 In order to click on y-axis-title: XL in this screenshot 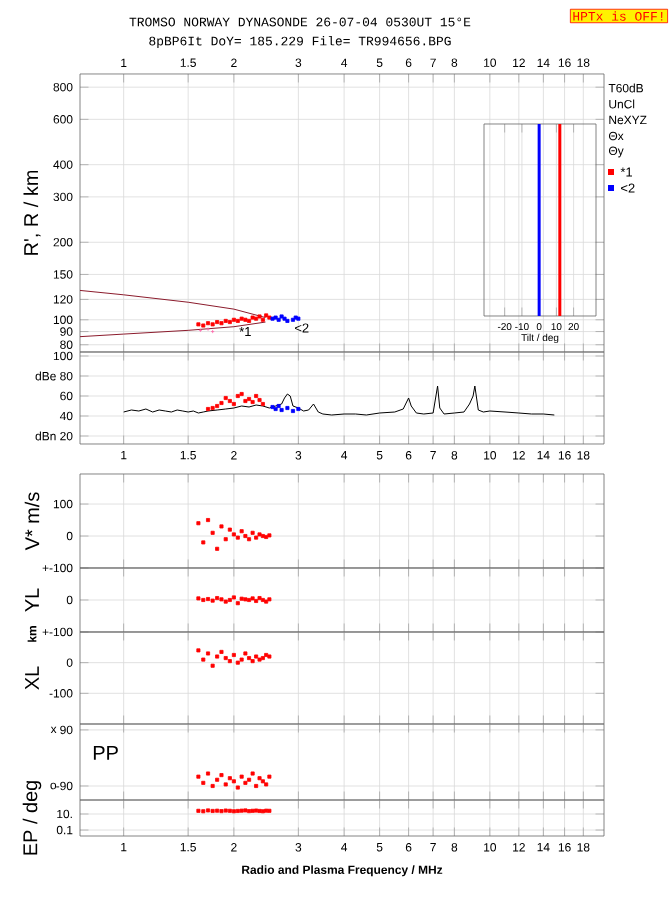, I will do `click(32, 678)`.